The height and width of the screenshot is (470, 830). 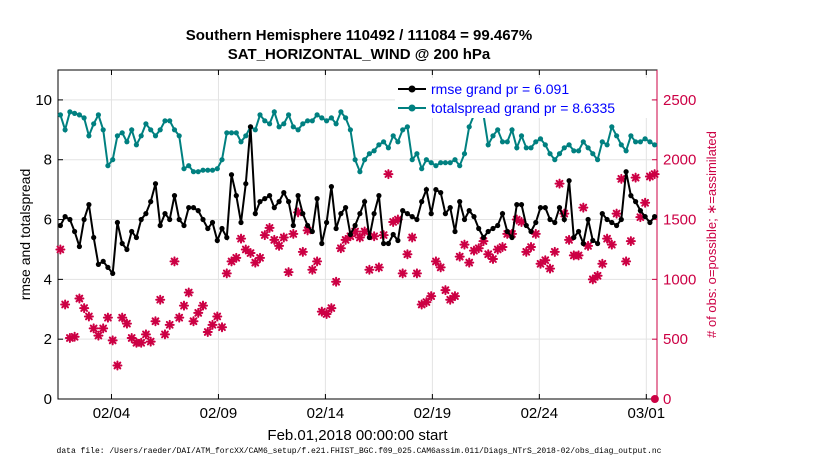 I want to click on x-tick-label: 03/01, so click(x=647, y=413).